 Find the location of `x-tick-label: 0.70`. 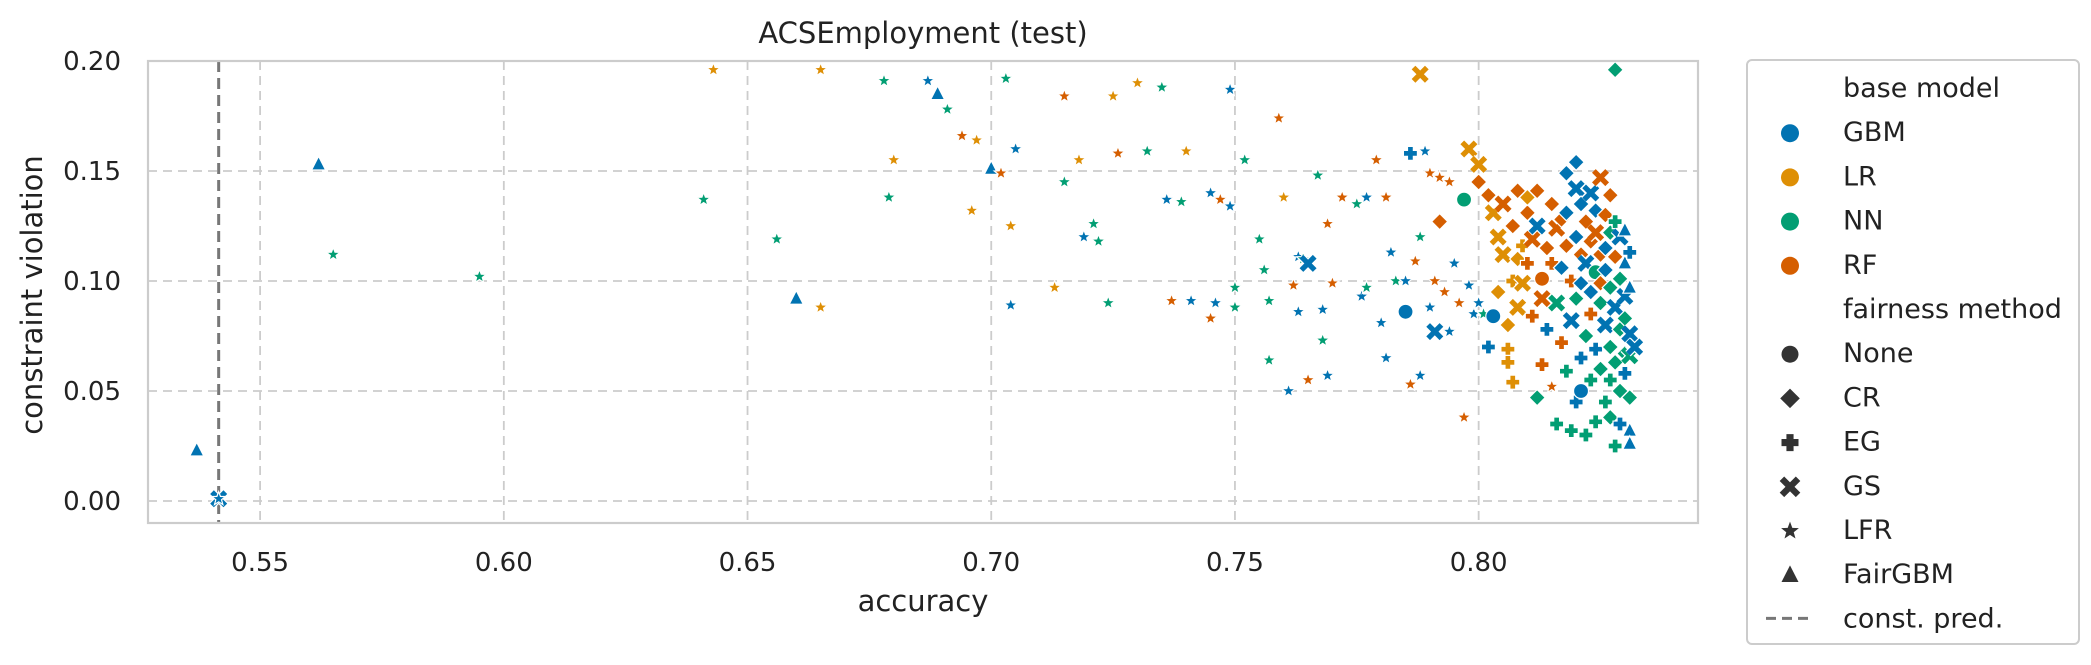

x-tick-label: 0.70 is located at coordinates (991, 563).